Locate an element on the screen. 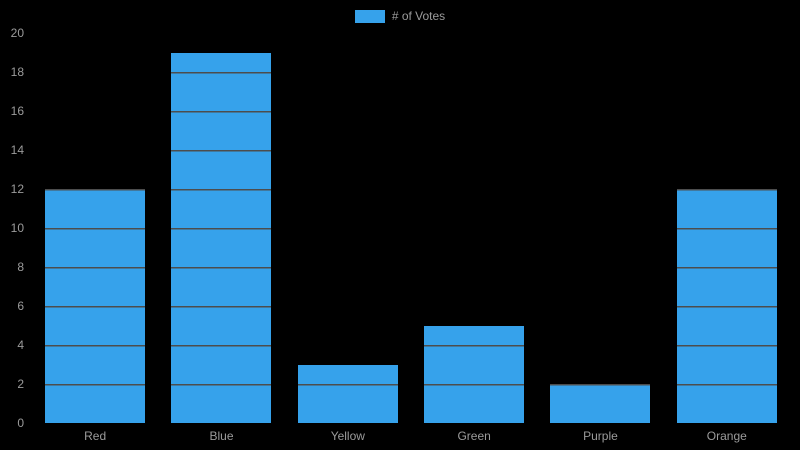  y-tick-label: 20 is located at coordinates (17, 33).